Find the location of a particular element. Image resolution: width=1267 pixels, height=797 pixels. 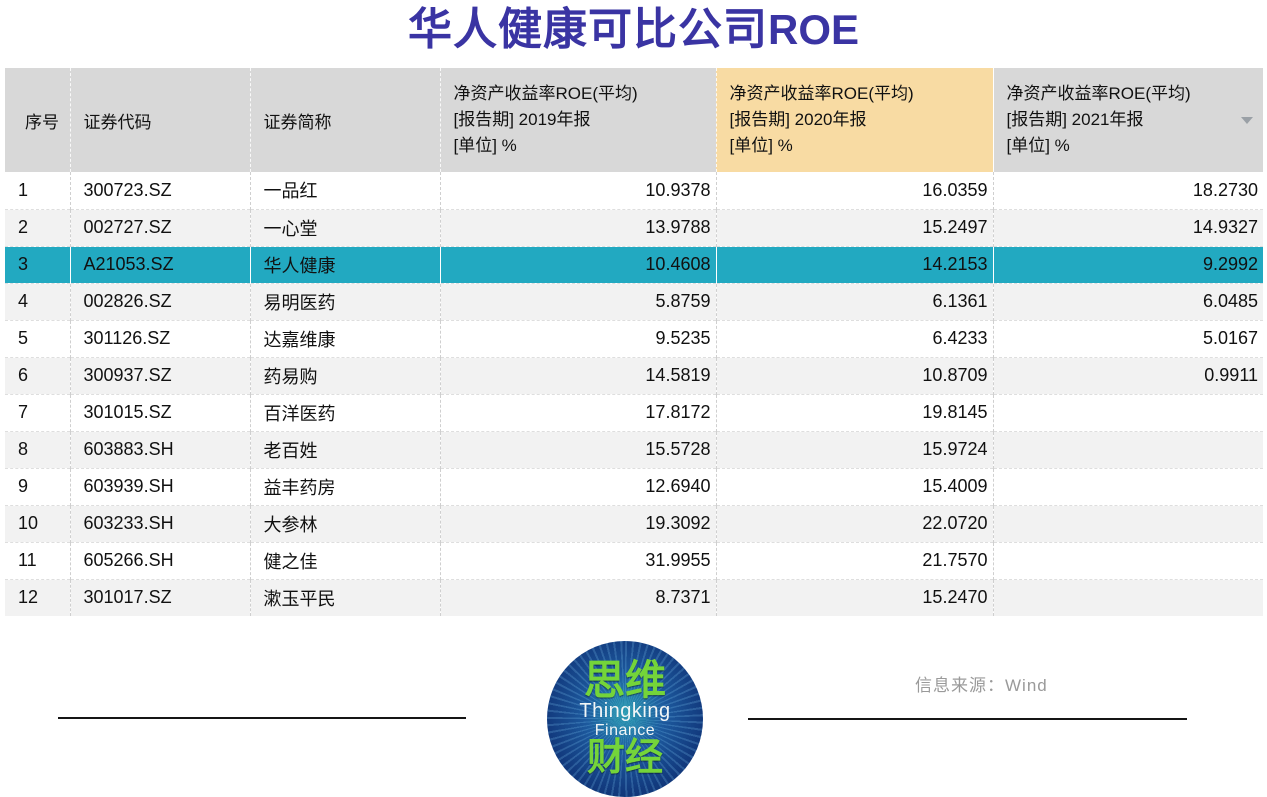

footer-divider-right is located at coordinates (967, 719).